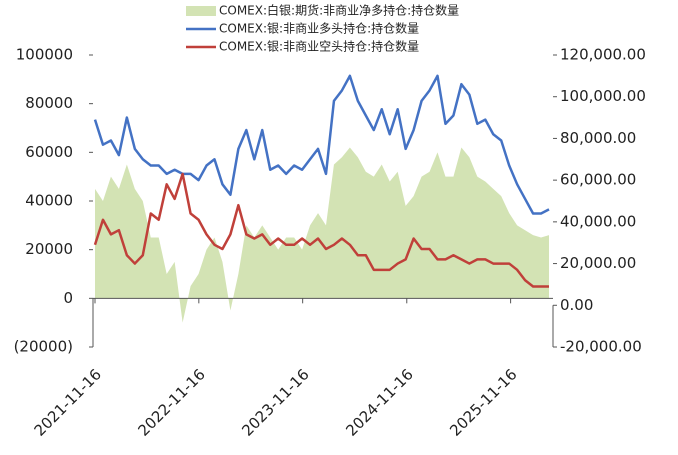 The image size is (678, 455). I want to click on x-tick-label: 2023-11-16, so click(275, 402).